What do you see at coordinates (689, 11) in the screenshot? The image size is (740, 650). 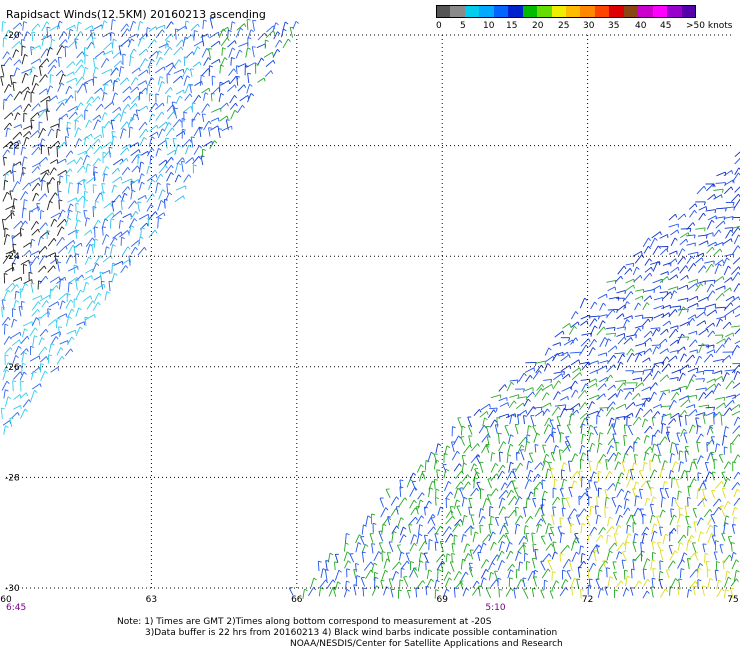 I see `legend-color-swatch` at bounding box center [689, 11].